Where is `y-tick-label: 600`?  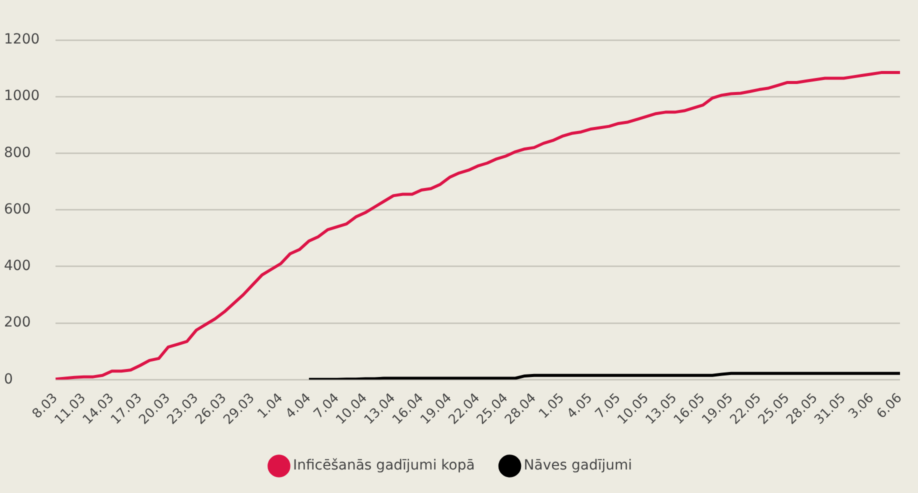
y-tick-label: 600 is located at coordinates (17, 209).